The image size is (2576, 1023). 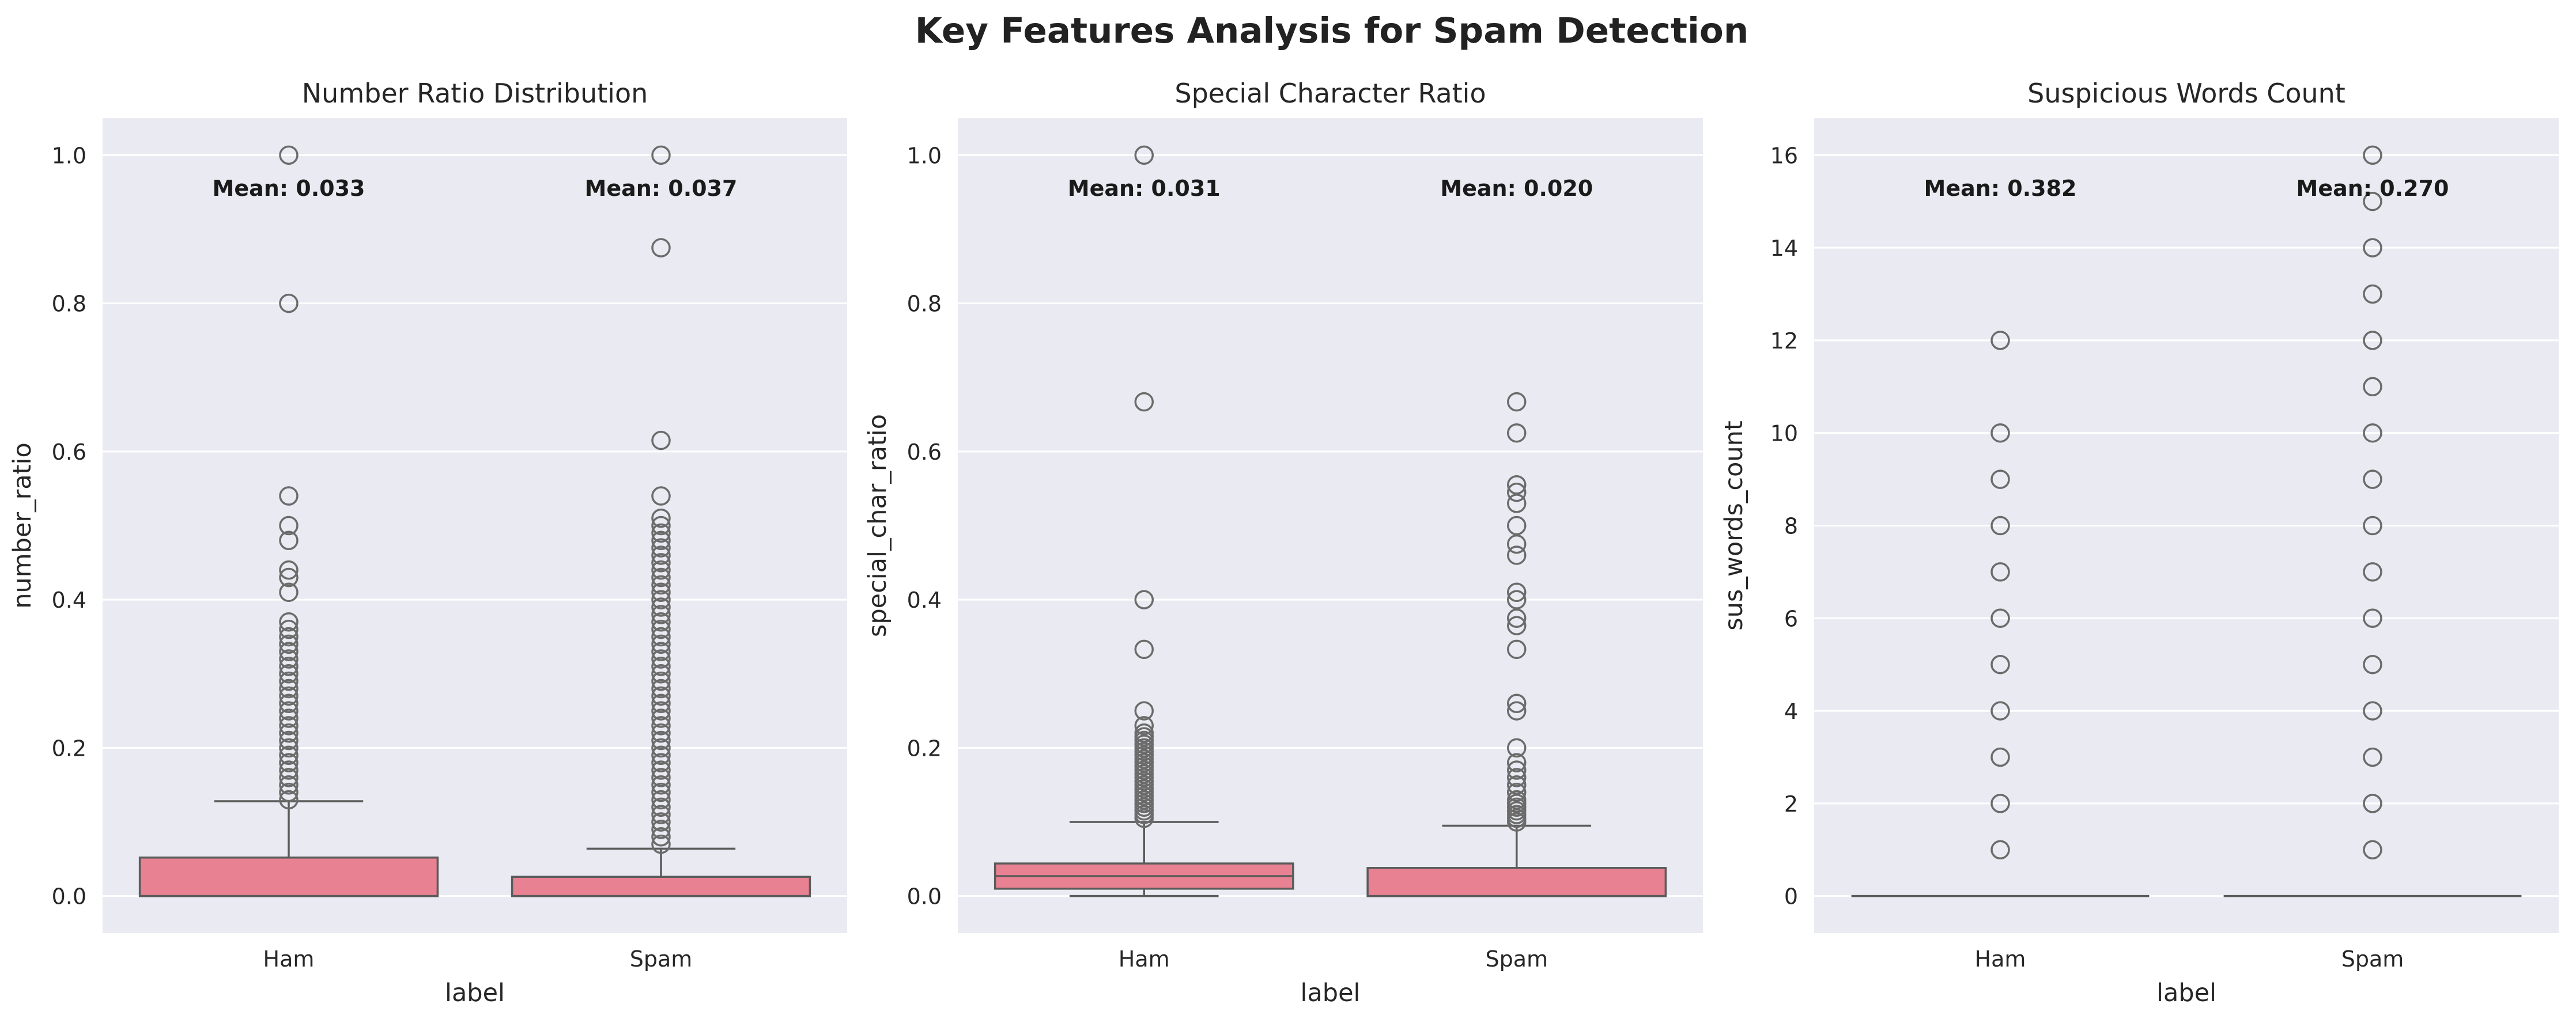 What do you see at coordinates (1516, 188) in the screenshot?
I see `mean-label: Mean: 0.020` at bounding box center [1516, 188].